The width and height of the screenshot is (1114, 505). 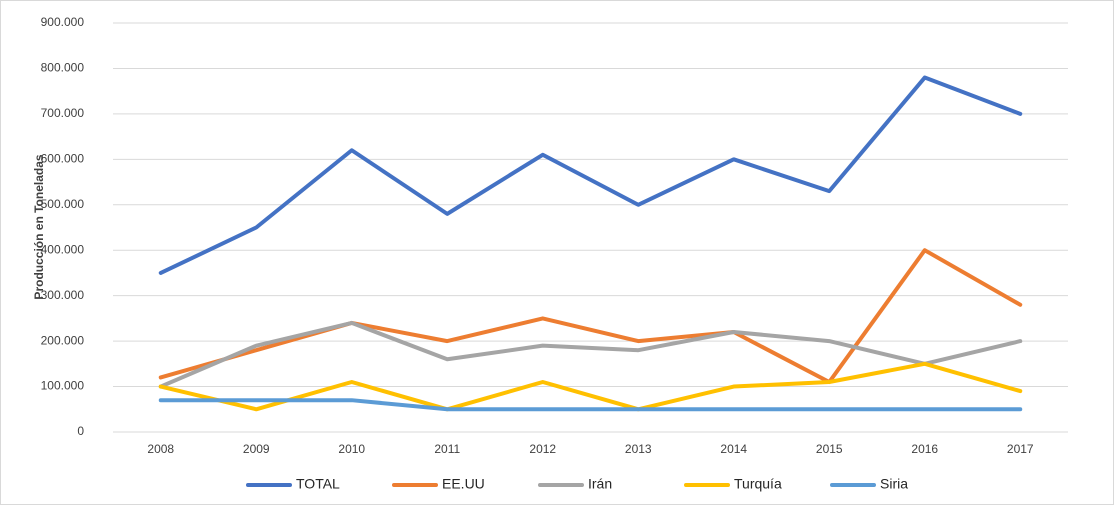 I want to click on x-tick-label: 2010, so click(x=351, y=449).